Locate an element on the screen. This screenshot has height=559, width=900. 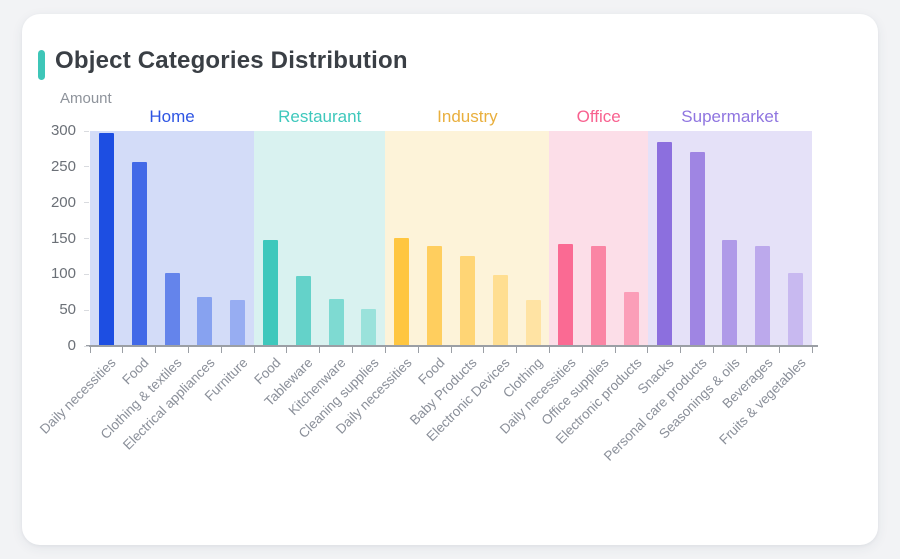
group-label-industry: Industry is located at coordinates (467, 116).